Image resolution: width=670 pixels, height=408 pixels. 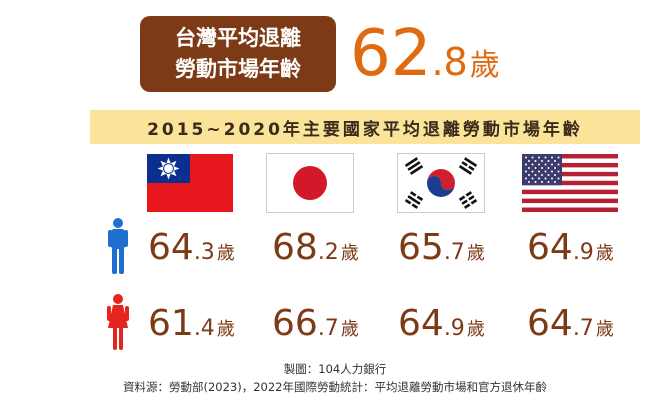 What do you see at coordinates (295, 247) in the screenshot?
I see `japan-male-age-int: 68` at bounding box center [295, 247].